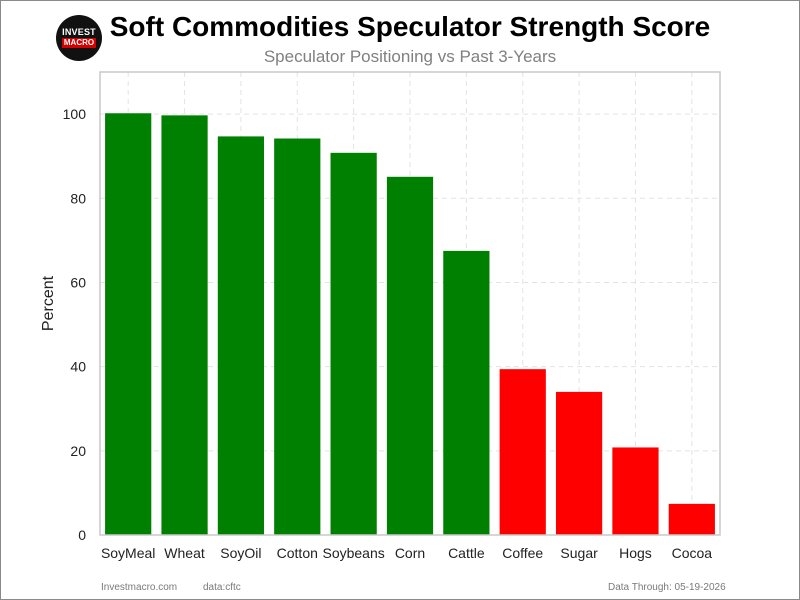  What do you see at coordinates (635, 553) in the screenshot?
I see `x-tick-label: Hogs` at bounding box center [635, 553].